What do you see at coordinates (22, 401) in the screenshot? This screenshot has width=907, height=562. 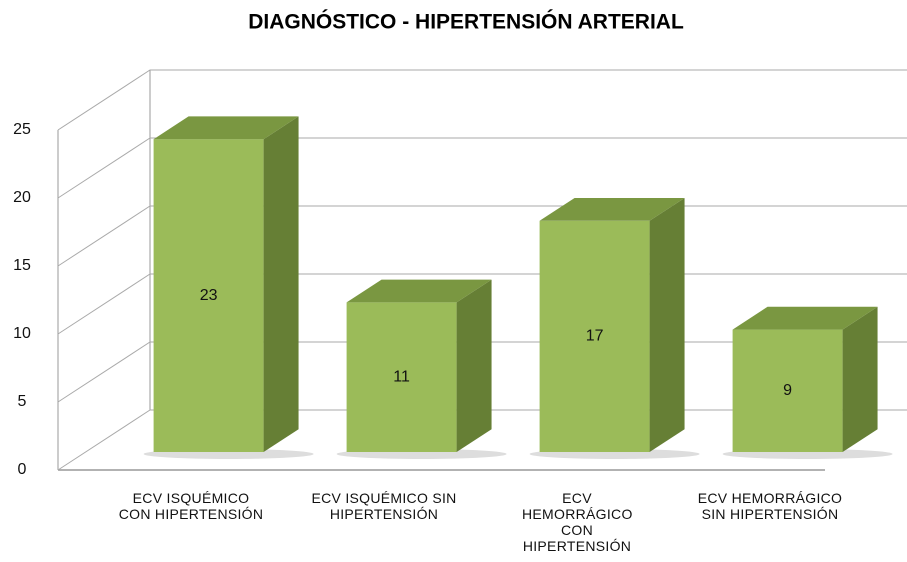 I see `y-tick-label: 5` at bounding box center [22, 401].